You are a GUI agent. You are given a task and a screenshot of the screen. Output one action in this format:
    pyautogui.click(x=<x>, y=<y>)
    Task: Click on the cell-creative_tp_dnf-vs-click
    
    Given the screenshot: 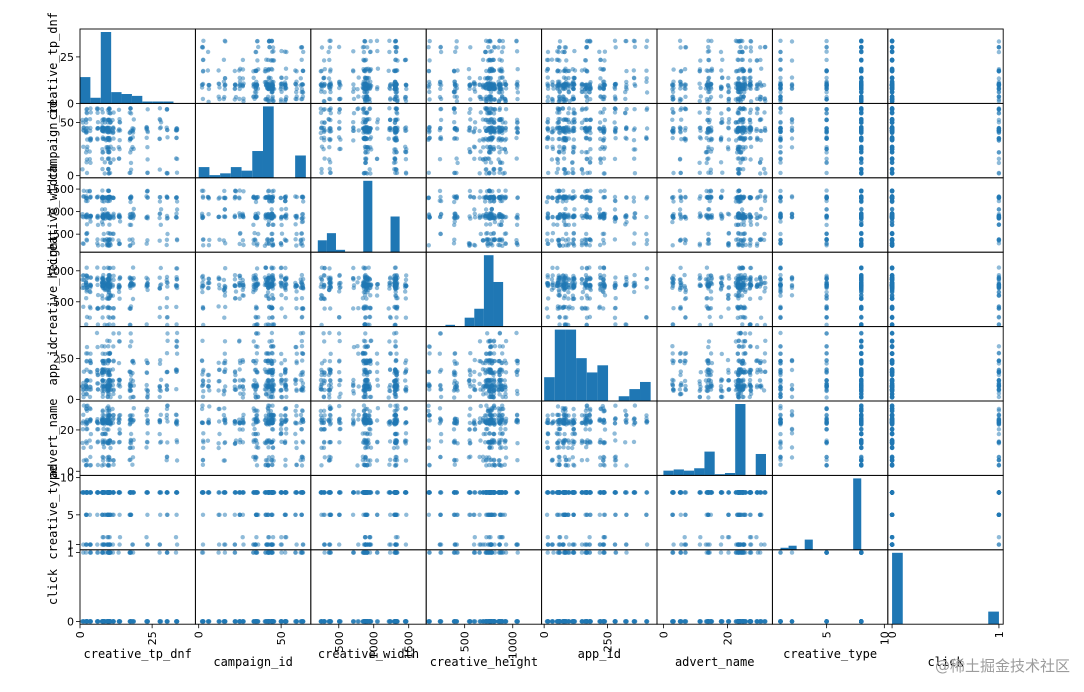 What is the action you would take?
    pyautogui.click(x=945, y=66)
    